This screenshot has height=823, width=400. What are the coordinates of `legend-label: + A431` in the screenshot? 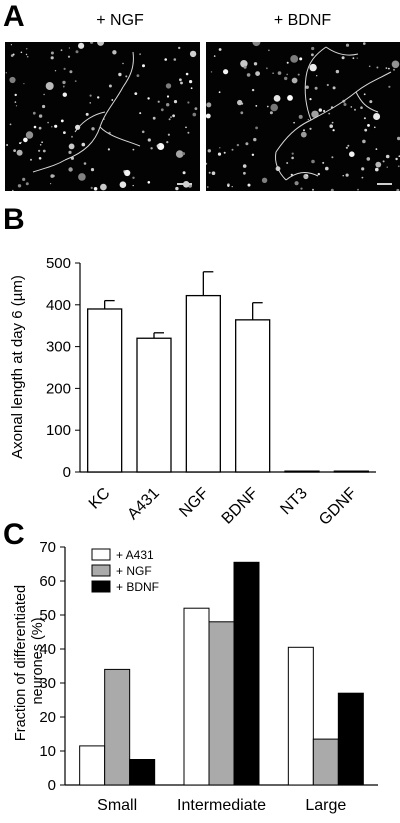 It's located at (135, 555).